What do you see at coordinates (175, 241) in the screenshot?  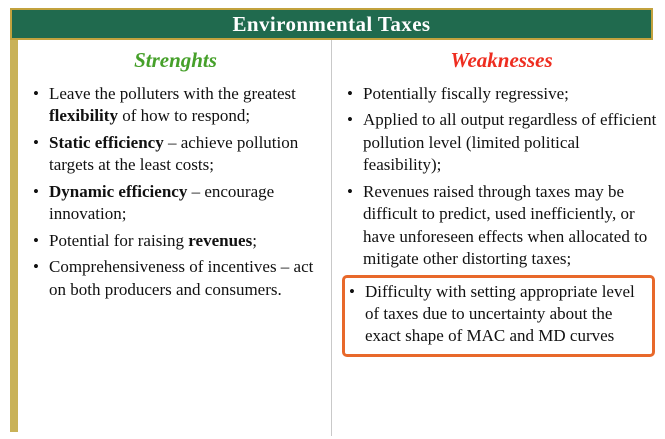 I see `list-item: Potential for raising revenues;` at bounding box center [175, 241].